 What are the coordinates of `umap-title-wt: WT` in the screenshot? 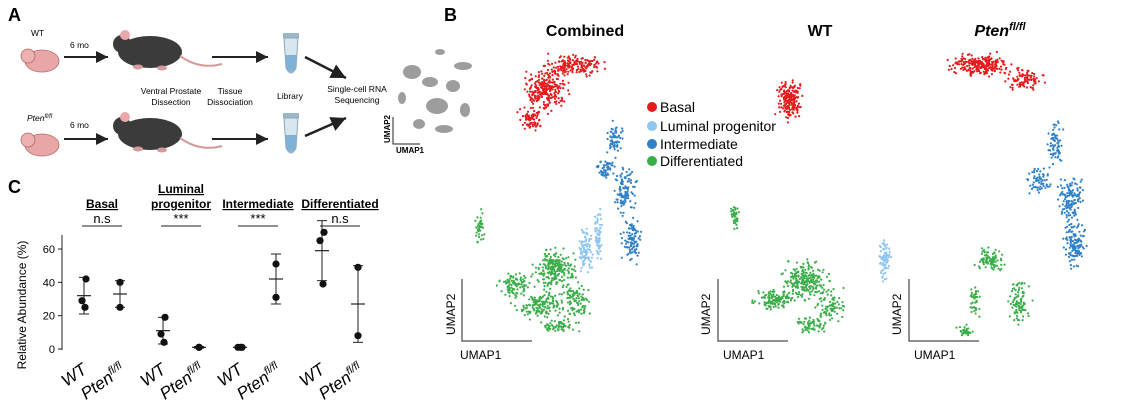 It's located at (820, 31).